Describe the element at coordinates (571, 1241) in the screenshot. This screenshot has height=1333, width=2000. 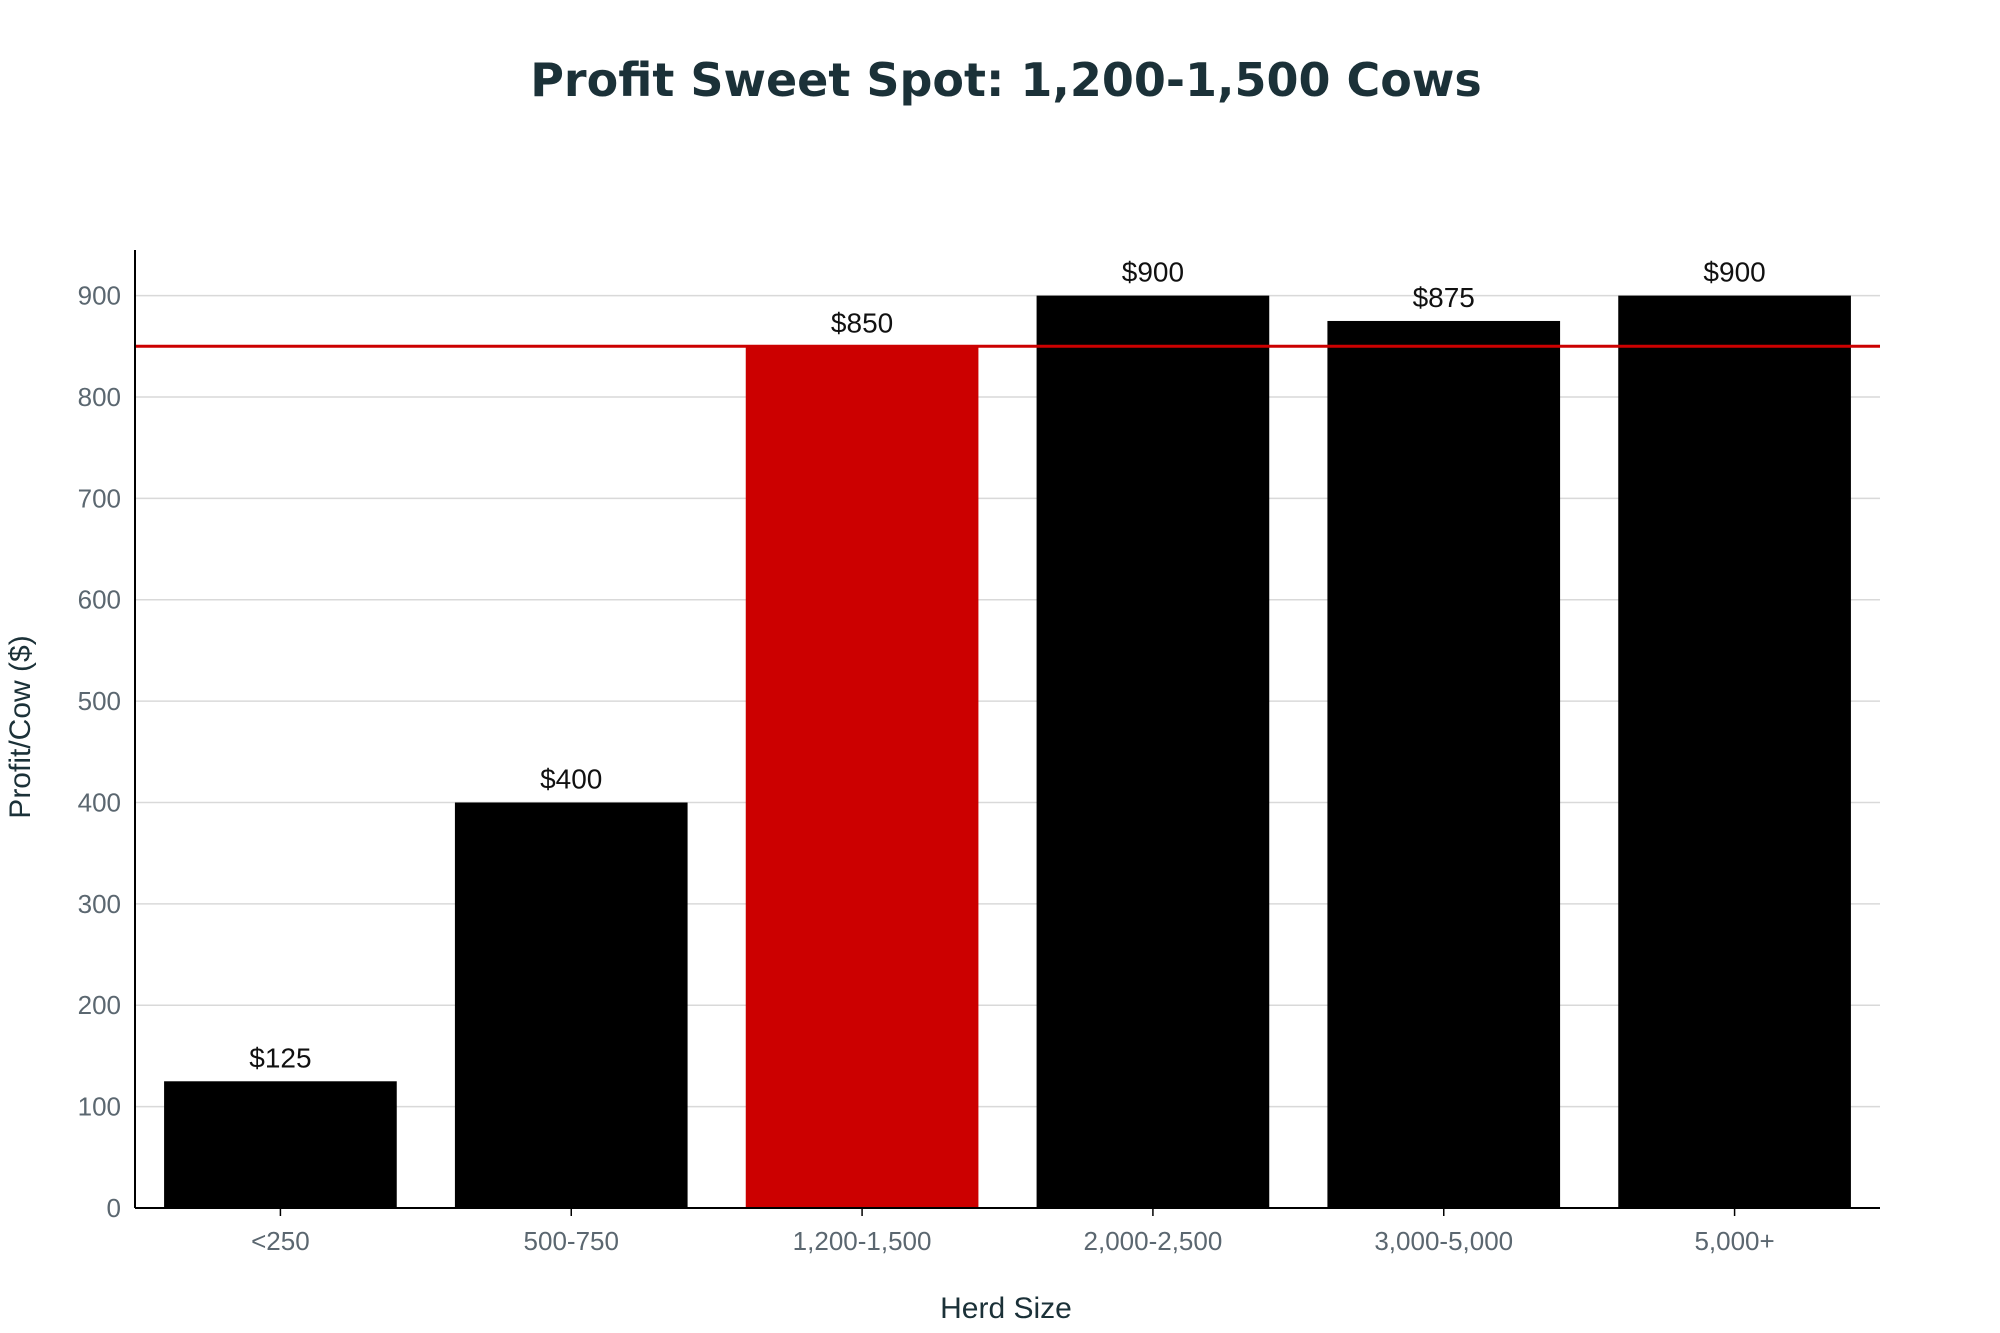
I see `x-tick-label: 500-750` at that location.